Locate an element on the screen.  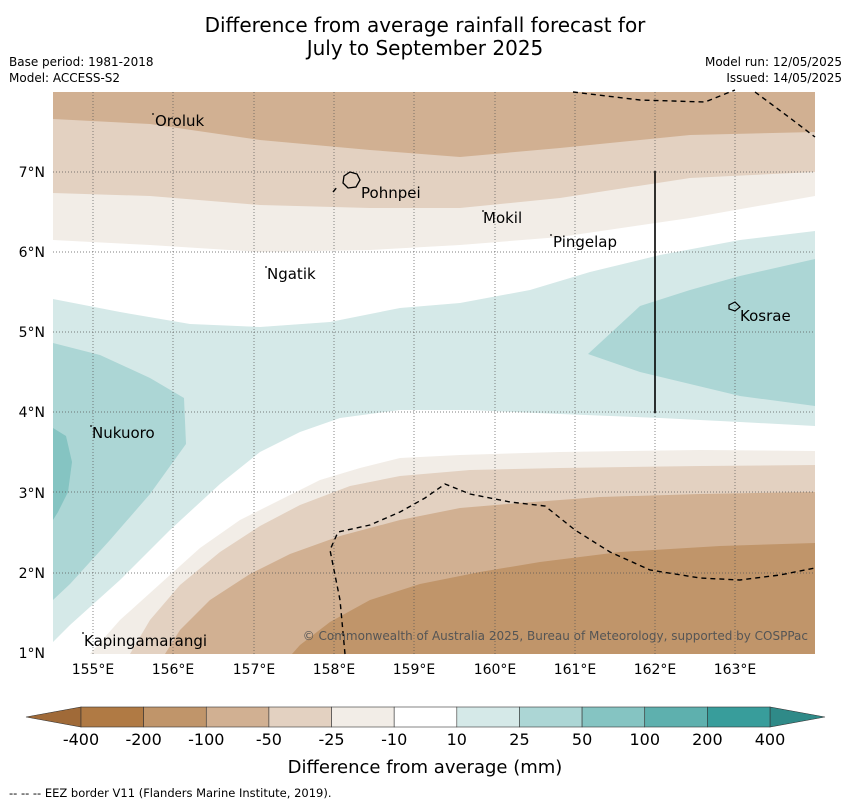
lon-tick: 162°E is located at coordinates (655, 670).